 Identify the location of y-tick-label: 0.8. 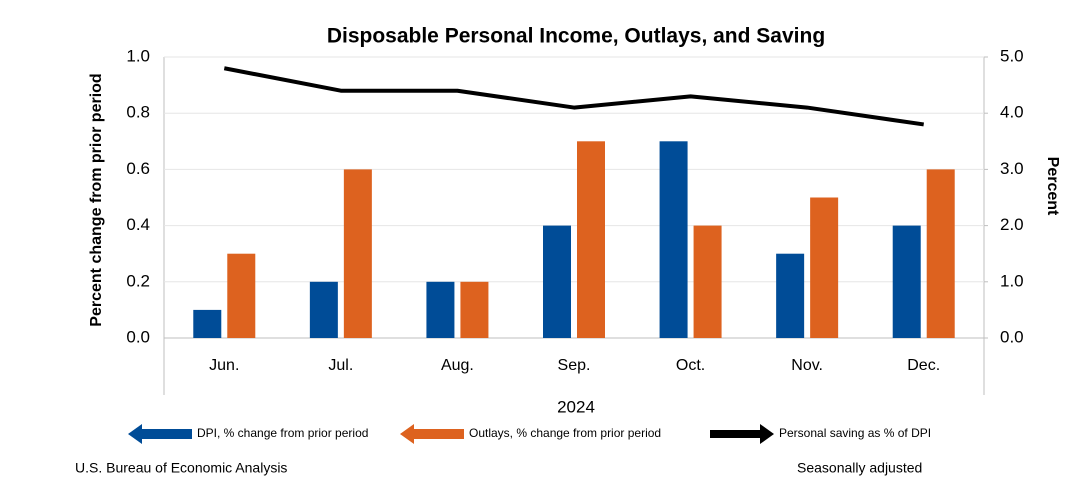
(138, 112).